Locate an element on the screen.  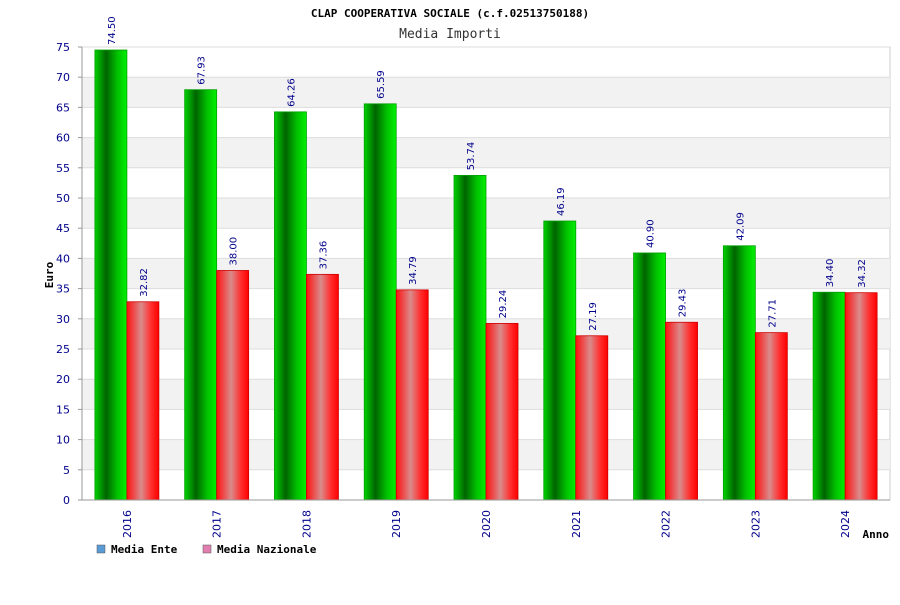
bar-value-label: 27.19 is located at coordinates (593, 316).